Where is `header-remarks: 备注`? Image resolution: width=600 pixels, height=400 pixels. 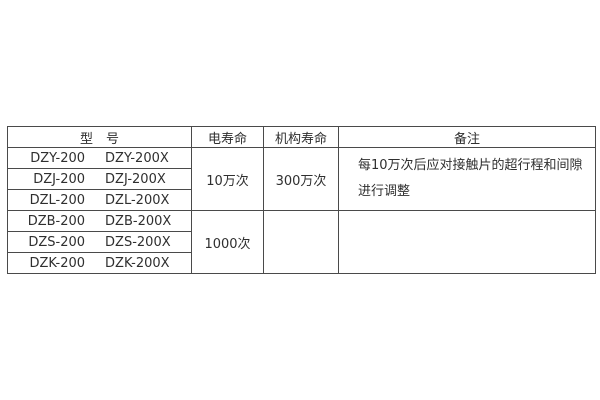
header-remarks: 备注 is located at coordinates (467, 137).